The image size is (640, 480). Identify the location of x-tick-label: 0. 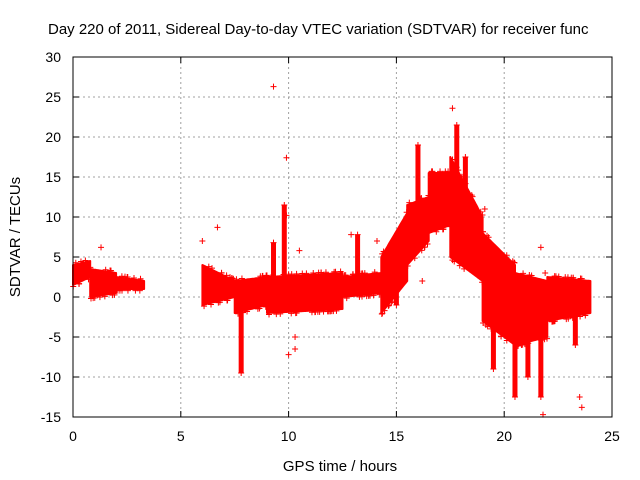
(73, 436).